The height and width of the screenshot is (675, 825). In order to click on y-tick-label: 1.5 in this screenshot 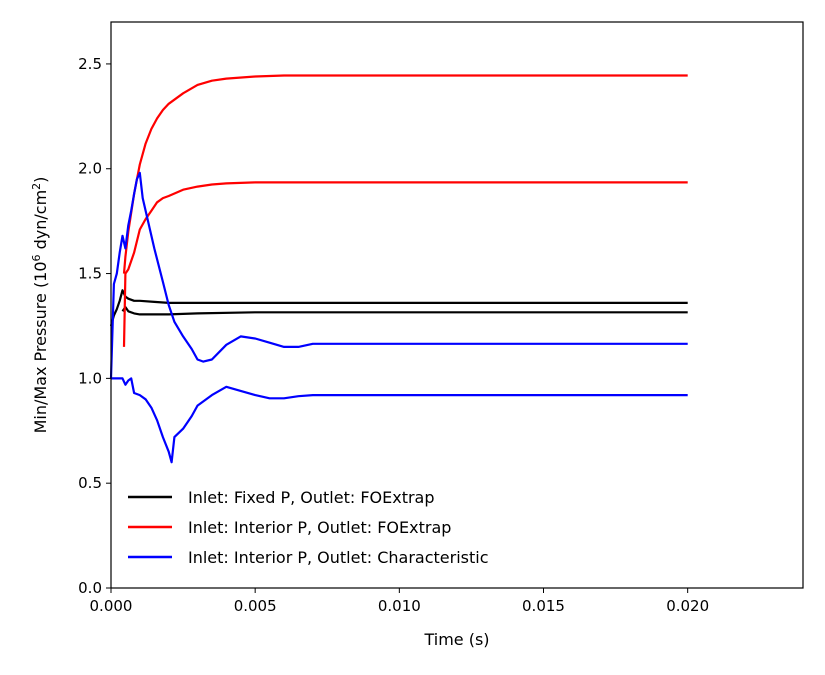, I will do `click(90, 274)`.